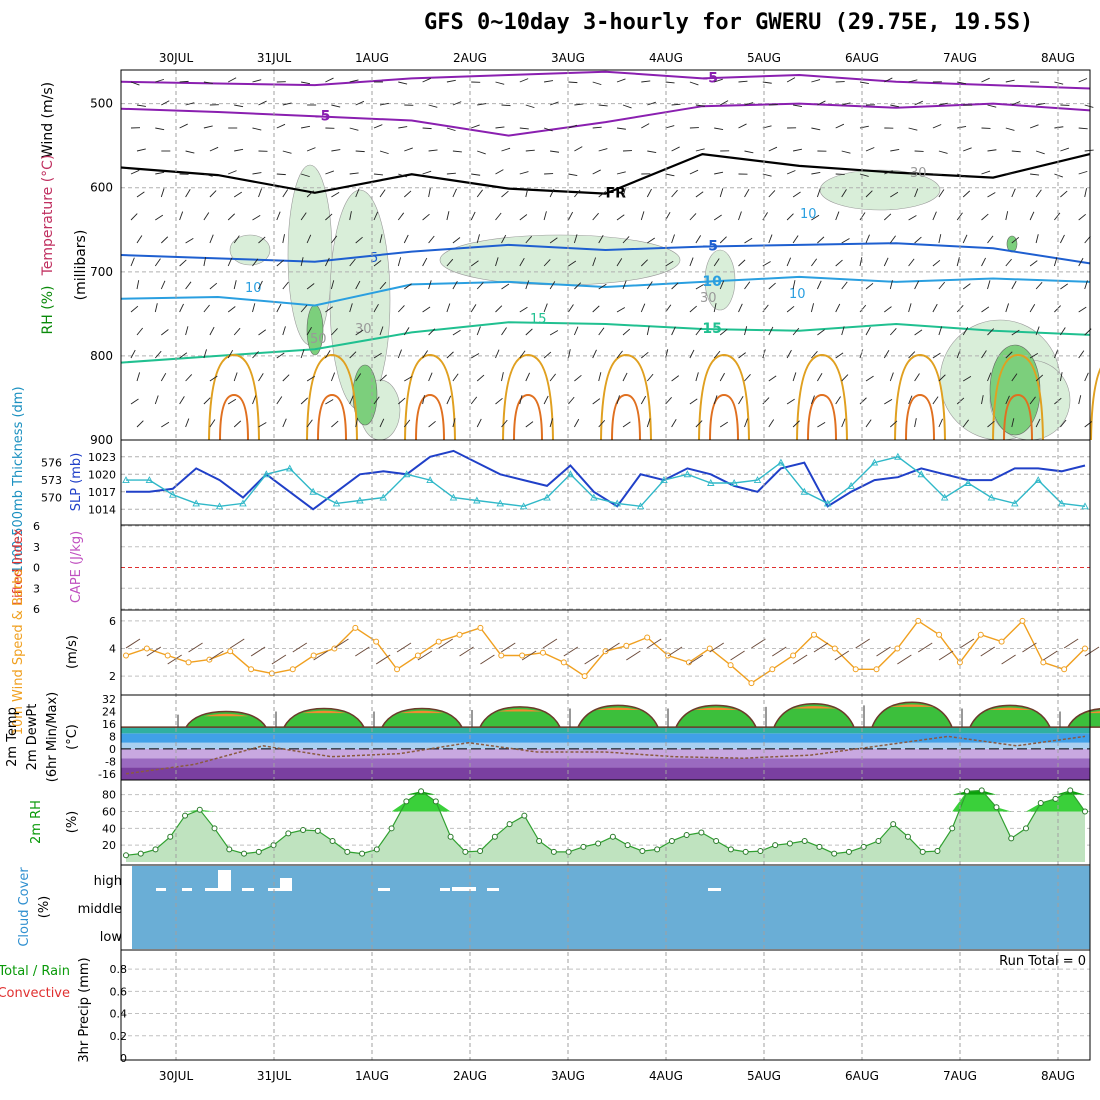 The image size is (1100, 1100). I want to click on temp-band, so click(605, 738).